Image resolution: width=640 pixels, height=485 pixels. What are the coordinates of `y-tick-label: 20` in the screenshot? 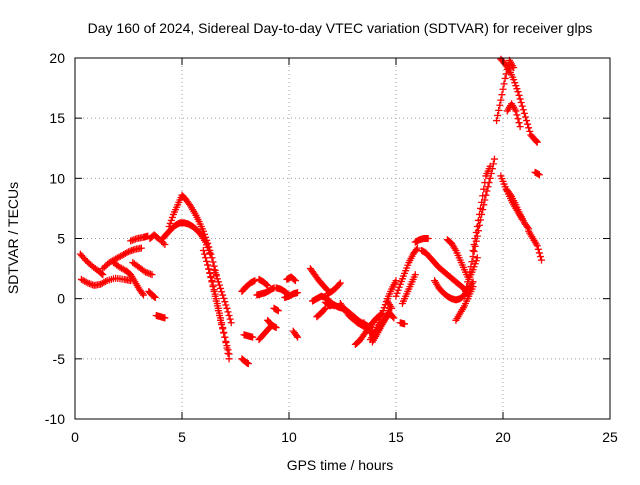 It's located at (57, 58).